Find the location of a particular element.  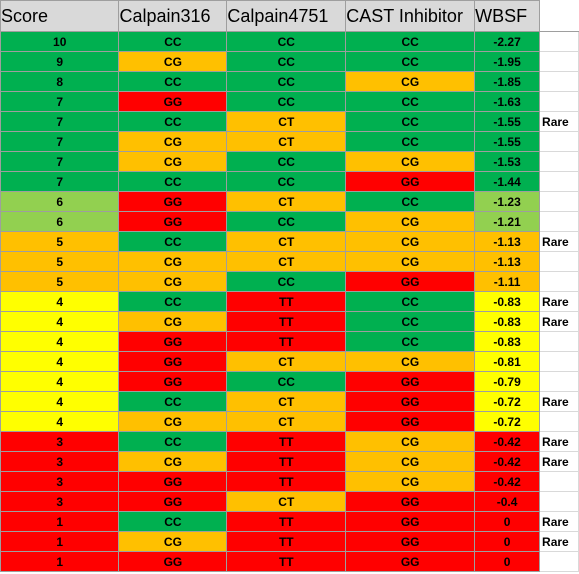

wbsf-cell: -0.72 is located at coordinates (507, 401).